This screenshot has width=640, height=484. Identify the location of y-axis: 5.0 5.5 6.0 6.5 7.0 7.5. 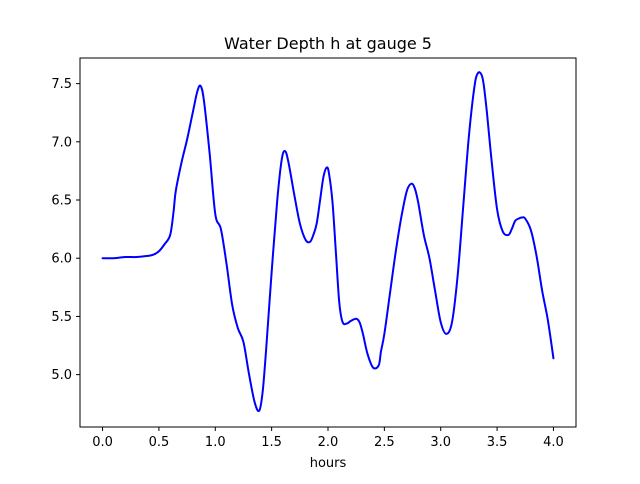
(65, 230).